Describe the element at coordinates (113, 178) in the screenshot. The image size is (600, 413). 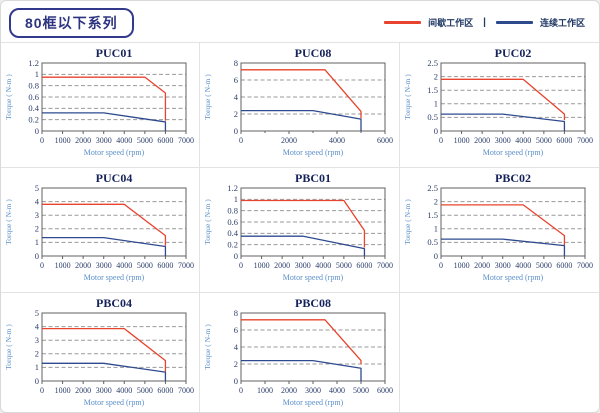
I see `chart-title: PUC04` at that location.